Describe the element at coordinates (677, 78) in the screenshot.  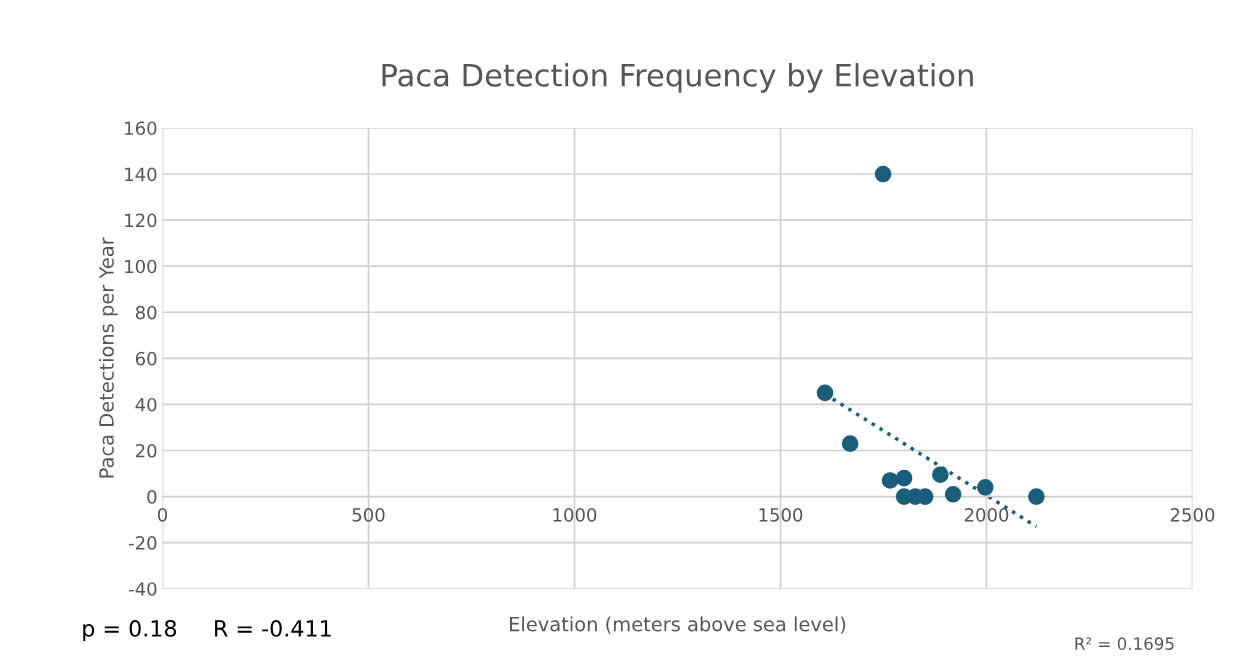
I see `chart-title: Paca Detection Frequency by Elevation` at that location.